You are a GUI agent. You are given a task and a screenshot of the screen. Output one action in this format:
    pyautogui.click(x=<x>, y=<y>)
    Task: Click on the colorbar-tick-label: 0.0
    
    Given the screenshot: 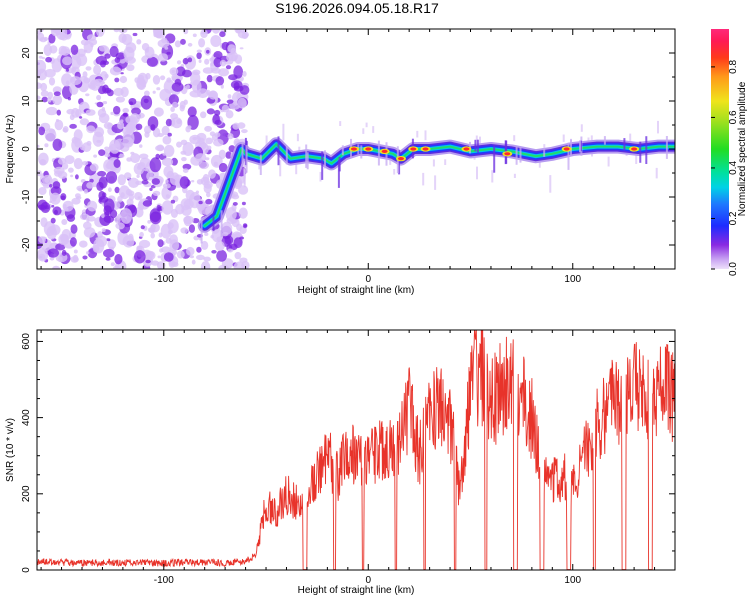 What is the action you would take?
    pyautogui.click(x=733, y=269)
    